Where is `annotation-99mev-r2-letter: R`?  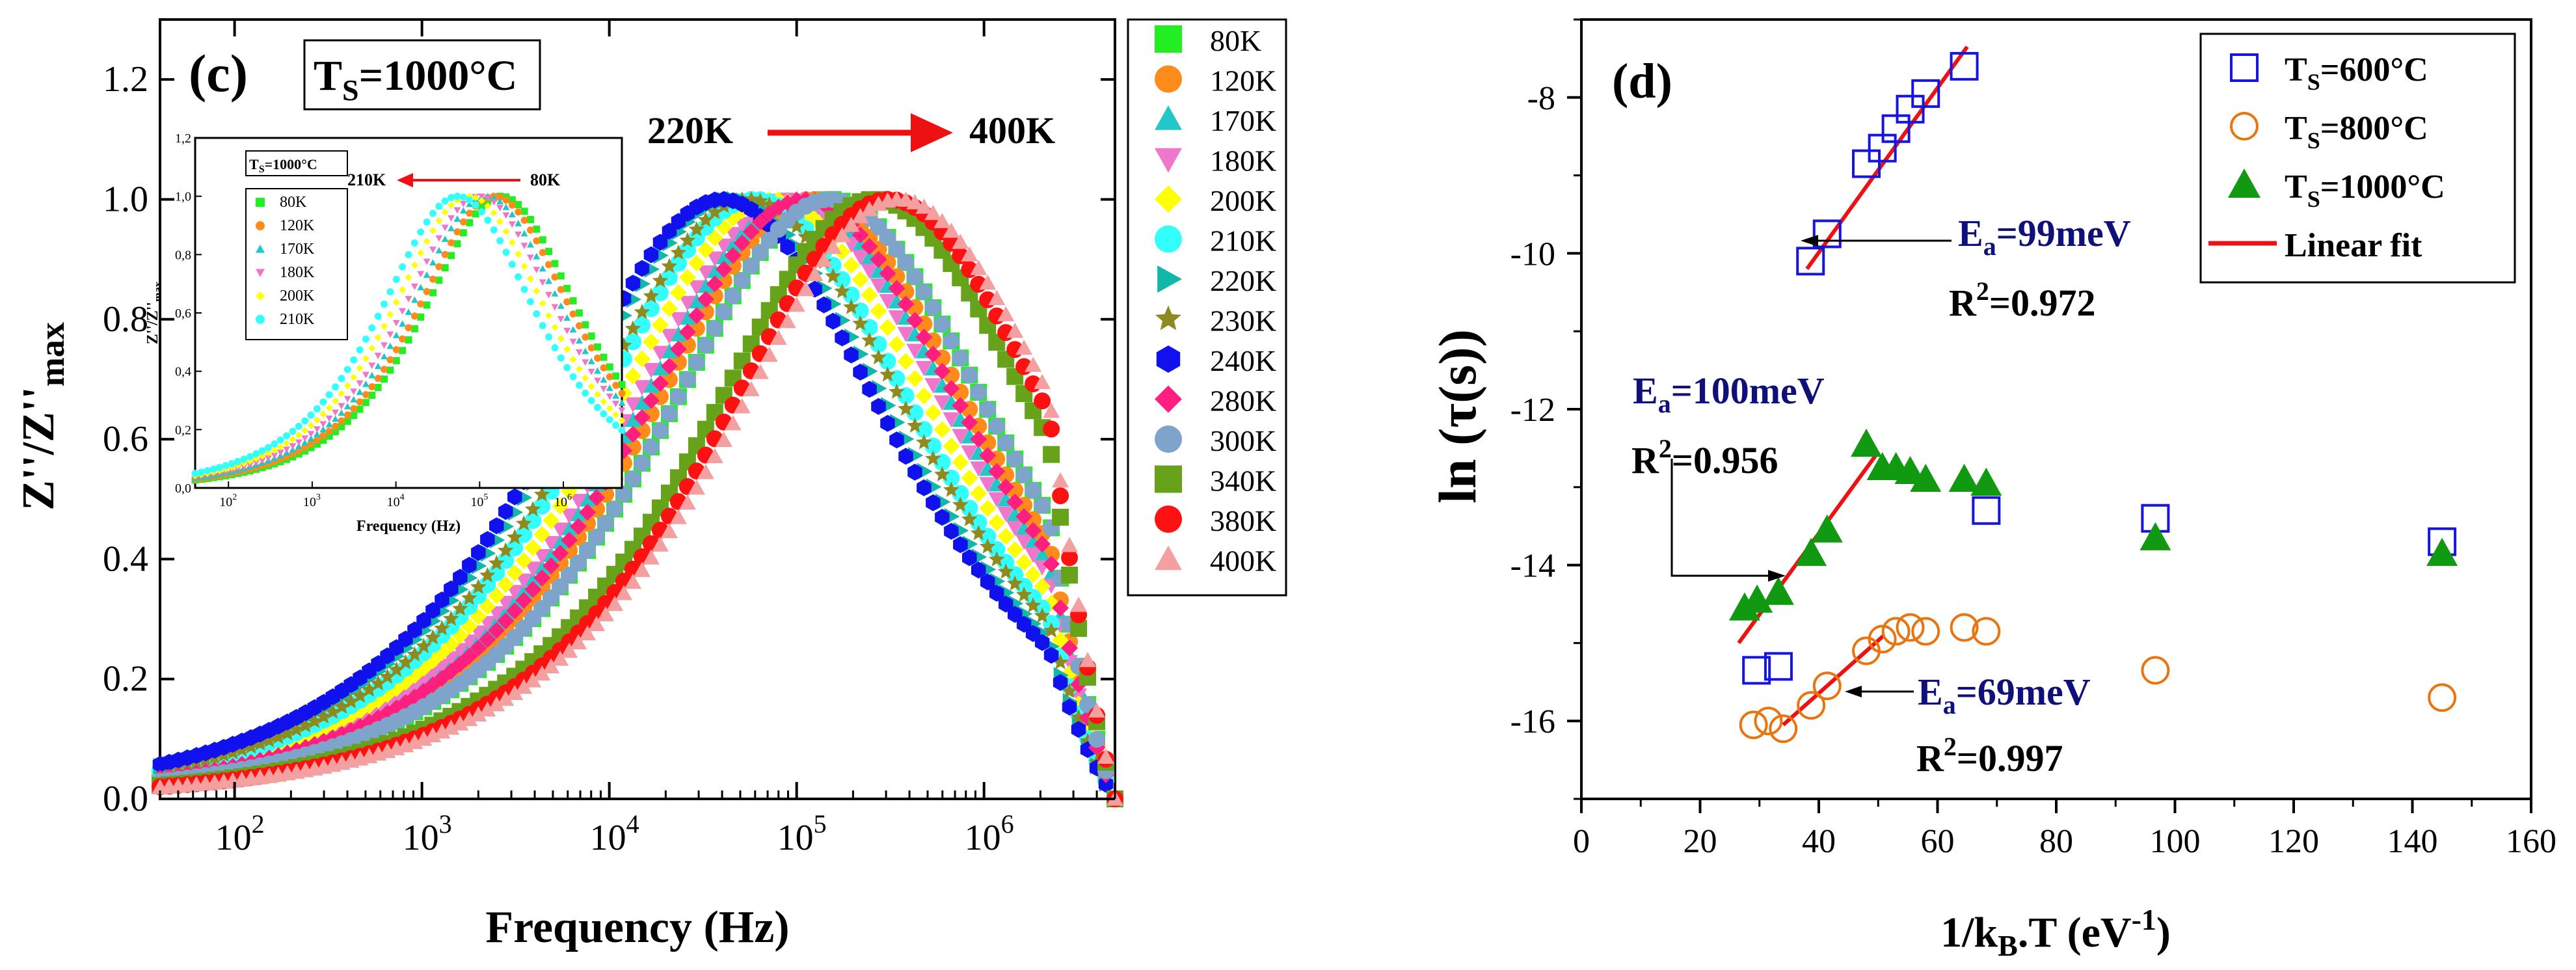 annotation-99mev-r2-letter: R is located at coordinates (1963, 303).